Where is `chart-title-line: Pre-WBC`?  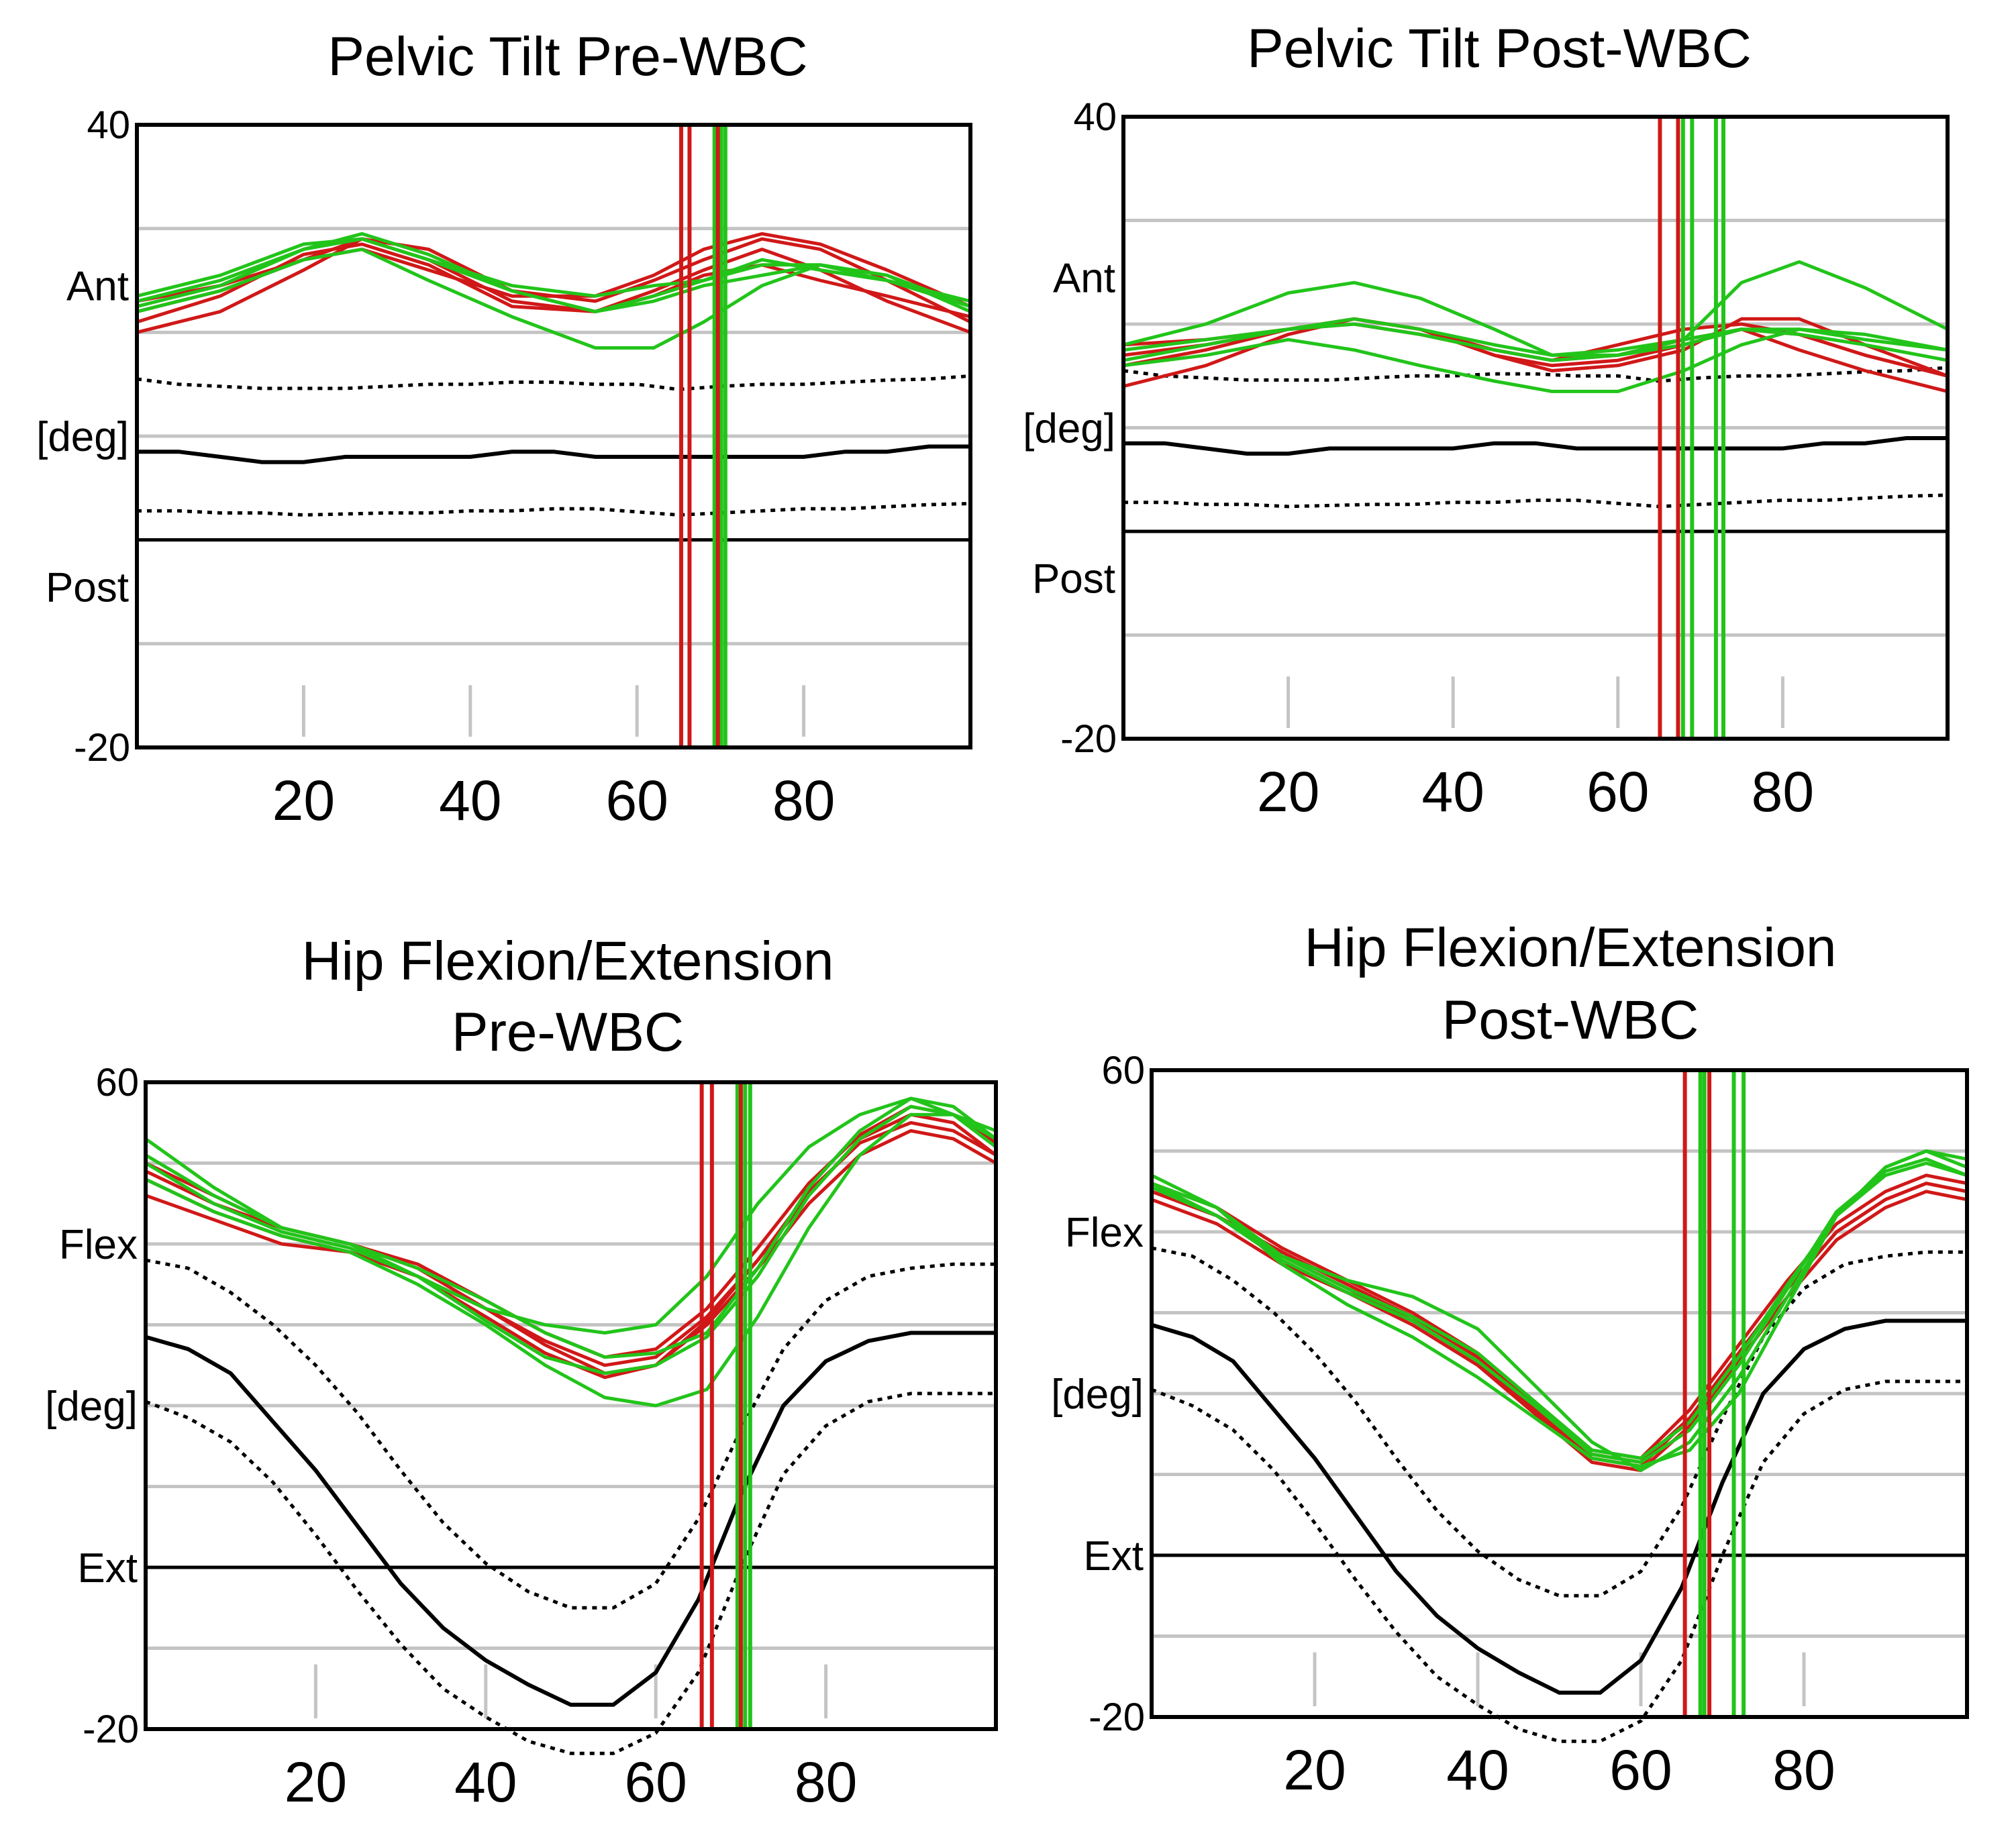 chart-title-line: Pre-WBC is located at coordinates (568, 1032).